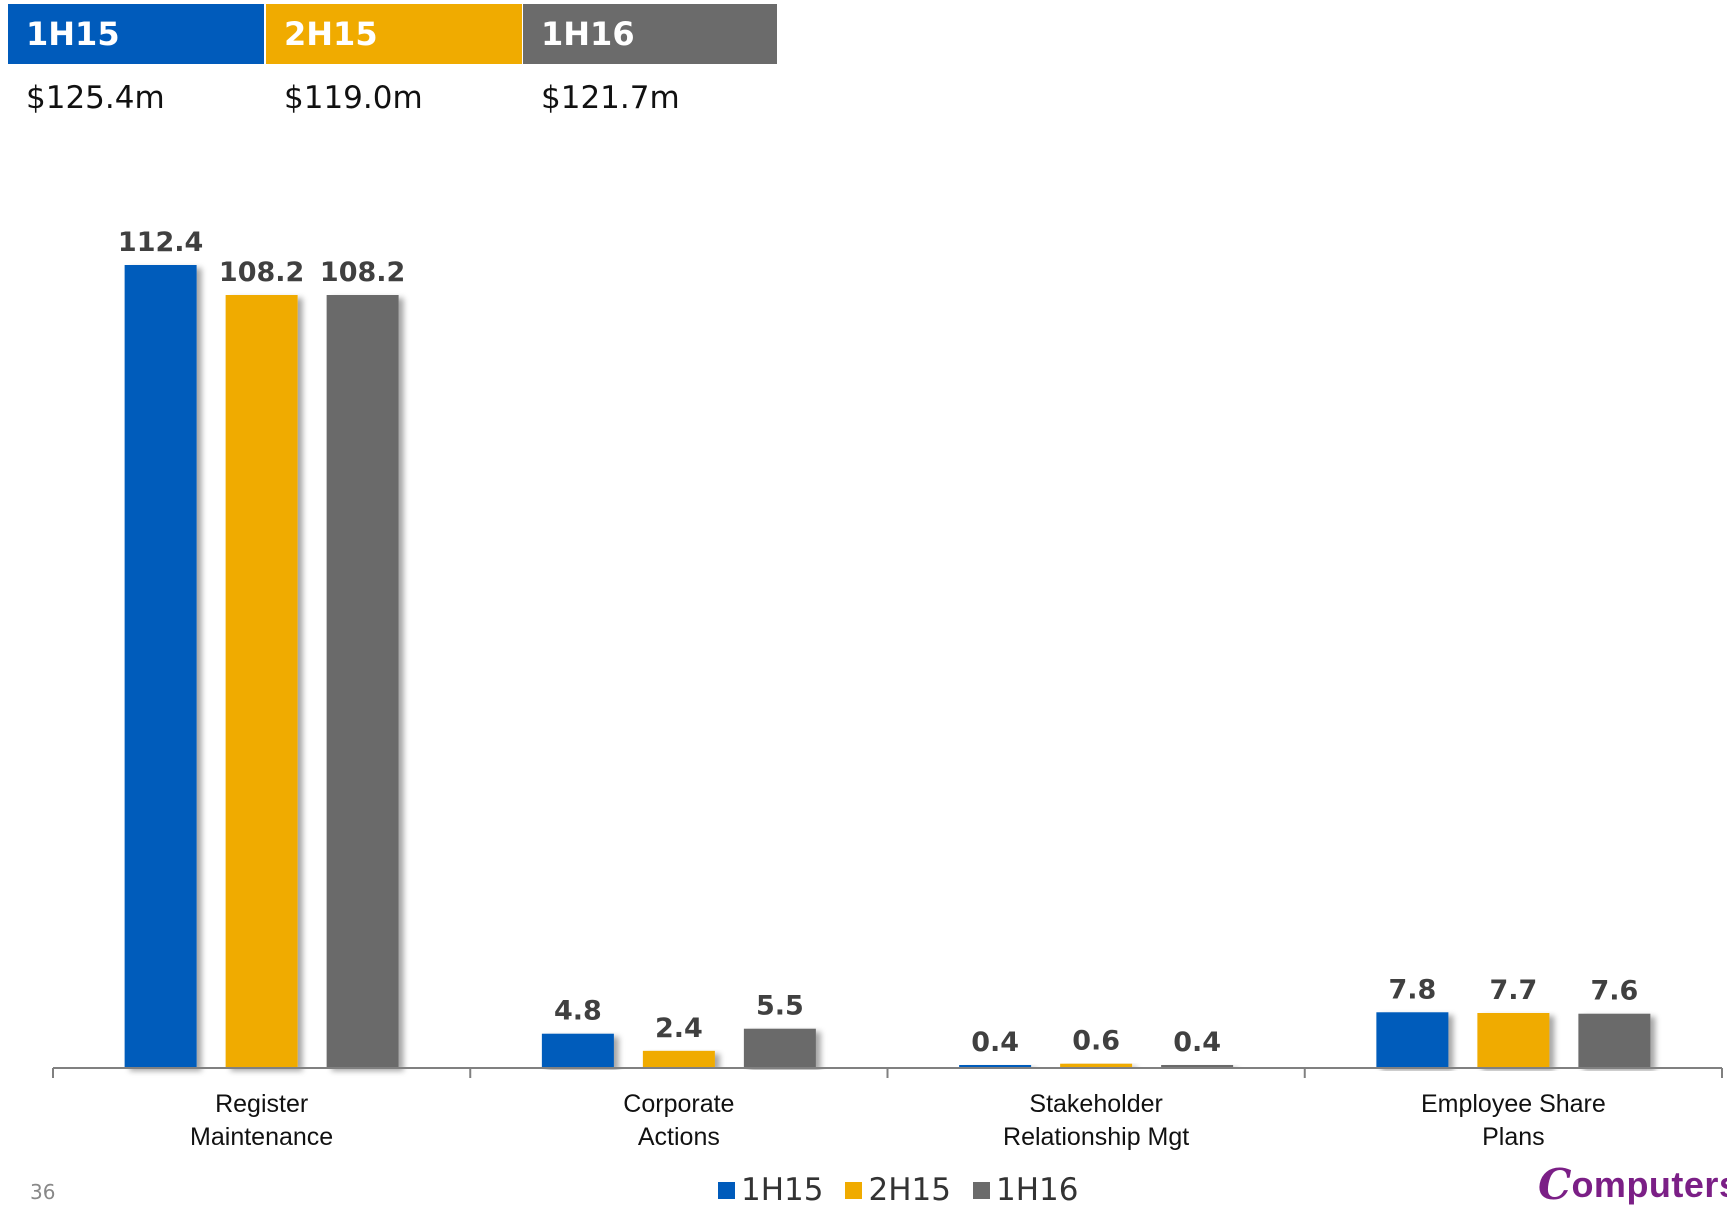 The image size is (1727, 1209). I want to click on category-label-line: Relationship Mgt, so click(1096, 1137).